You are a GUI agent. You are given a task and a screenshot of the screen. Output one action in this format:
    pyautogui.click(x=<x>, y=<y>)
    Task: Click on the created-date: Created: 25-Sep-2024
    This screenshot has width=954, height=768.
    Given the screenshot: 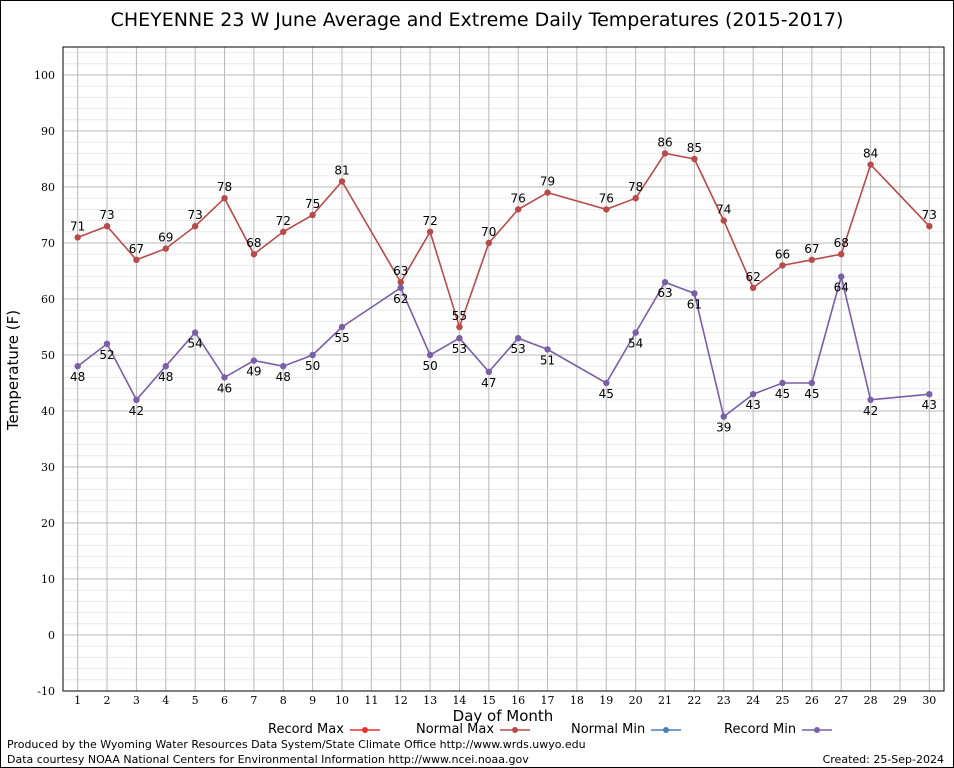 What is the action you would take?
    pyautogui.click(x=883, y=759)
    